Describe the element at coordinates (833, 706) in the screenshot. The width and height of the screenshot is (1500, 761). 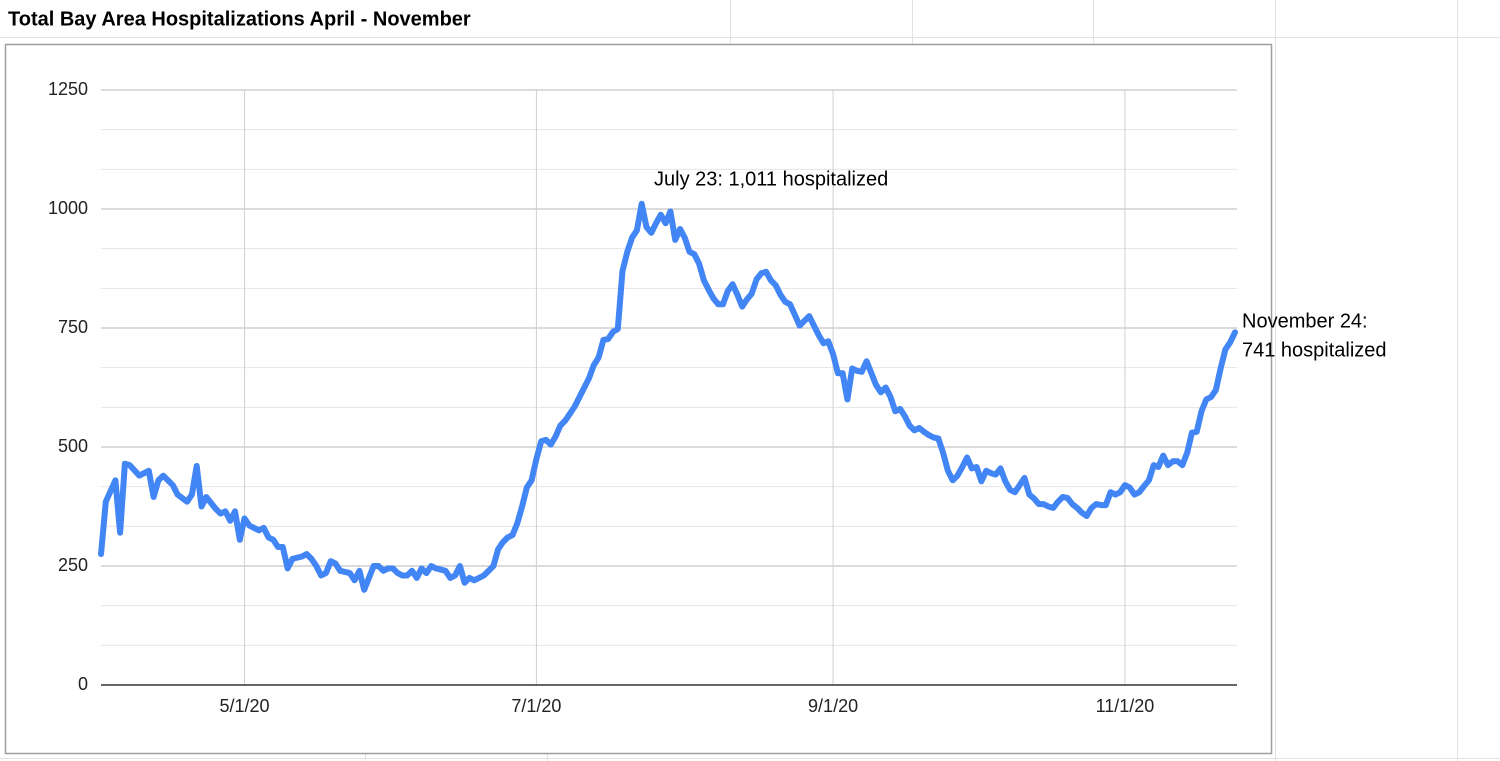
I see `x-tick-label: 9/1/20` at that location.